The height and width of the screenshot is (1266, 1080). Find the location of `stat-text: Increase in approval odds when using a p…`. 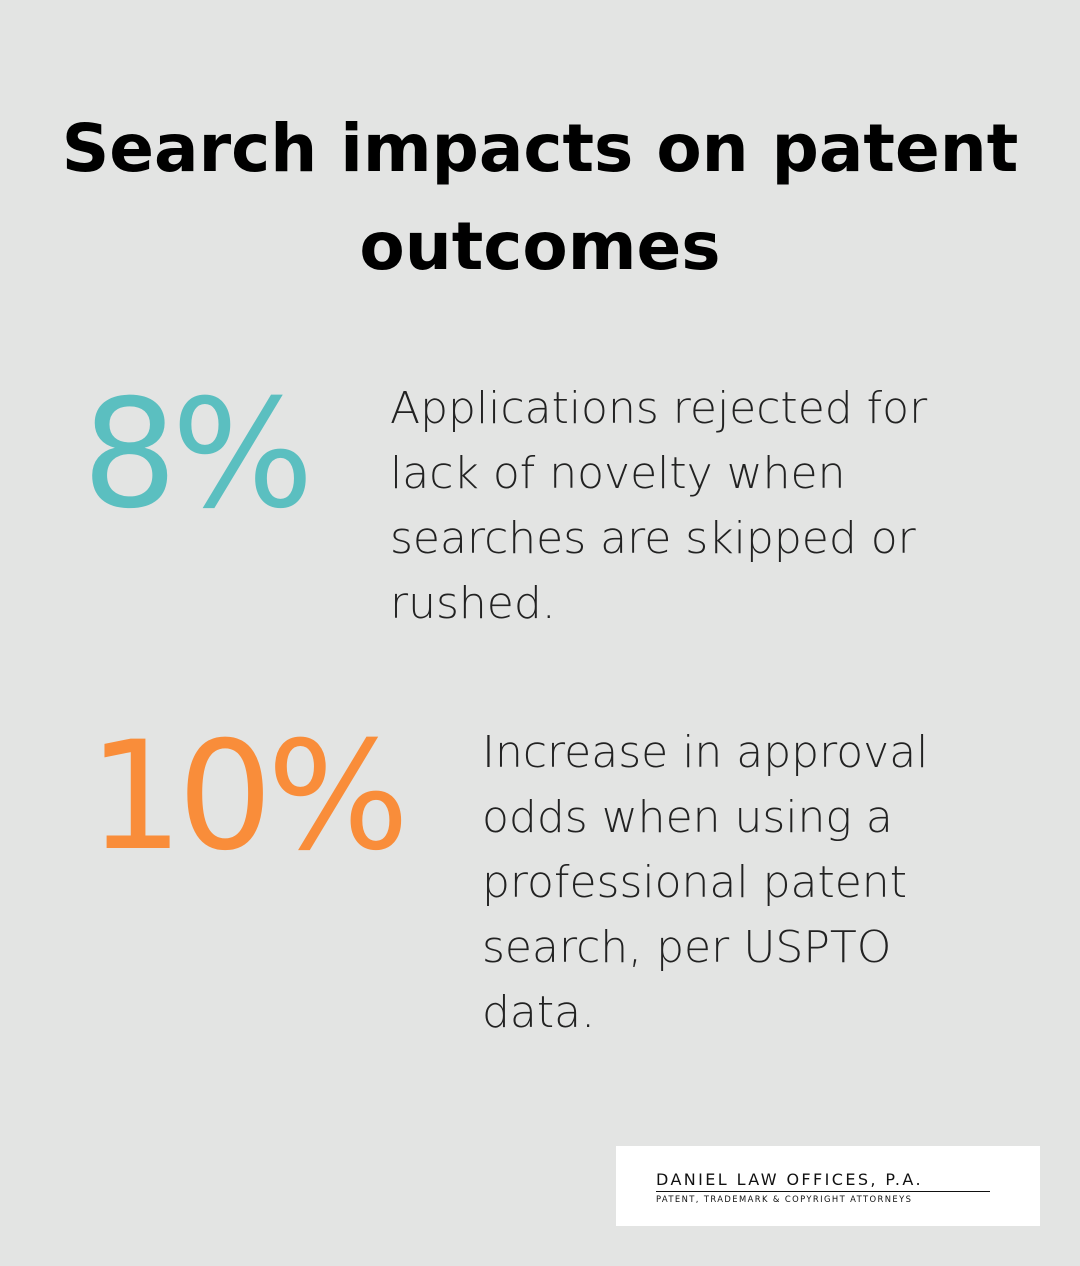

stat-text: Increase in approval odds when using a p… is located at coordinates (717, 882).